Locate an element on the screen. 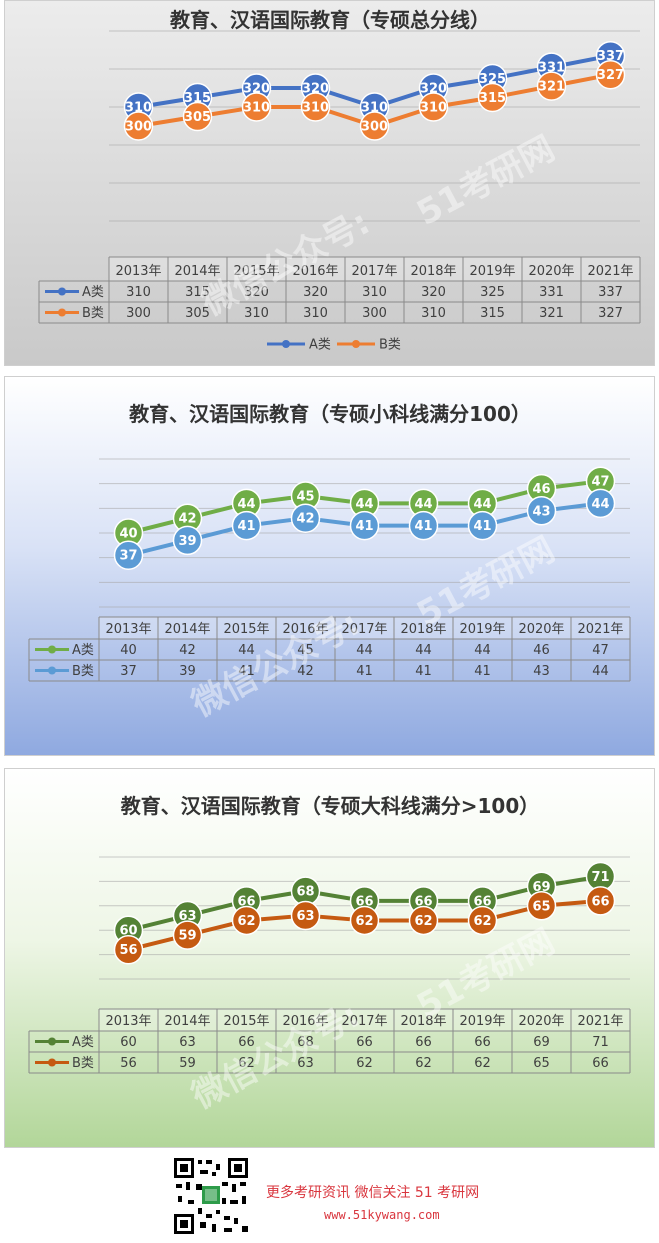  tick-label: 2020年 is located at coordinates (541, 629).